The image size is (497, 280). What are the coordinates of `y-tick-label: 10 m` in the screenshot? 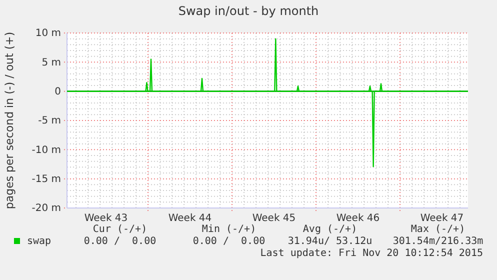 It's located at (48, 34).